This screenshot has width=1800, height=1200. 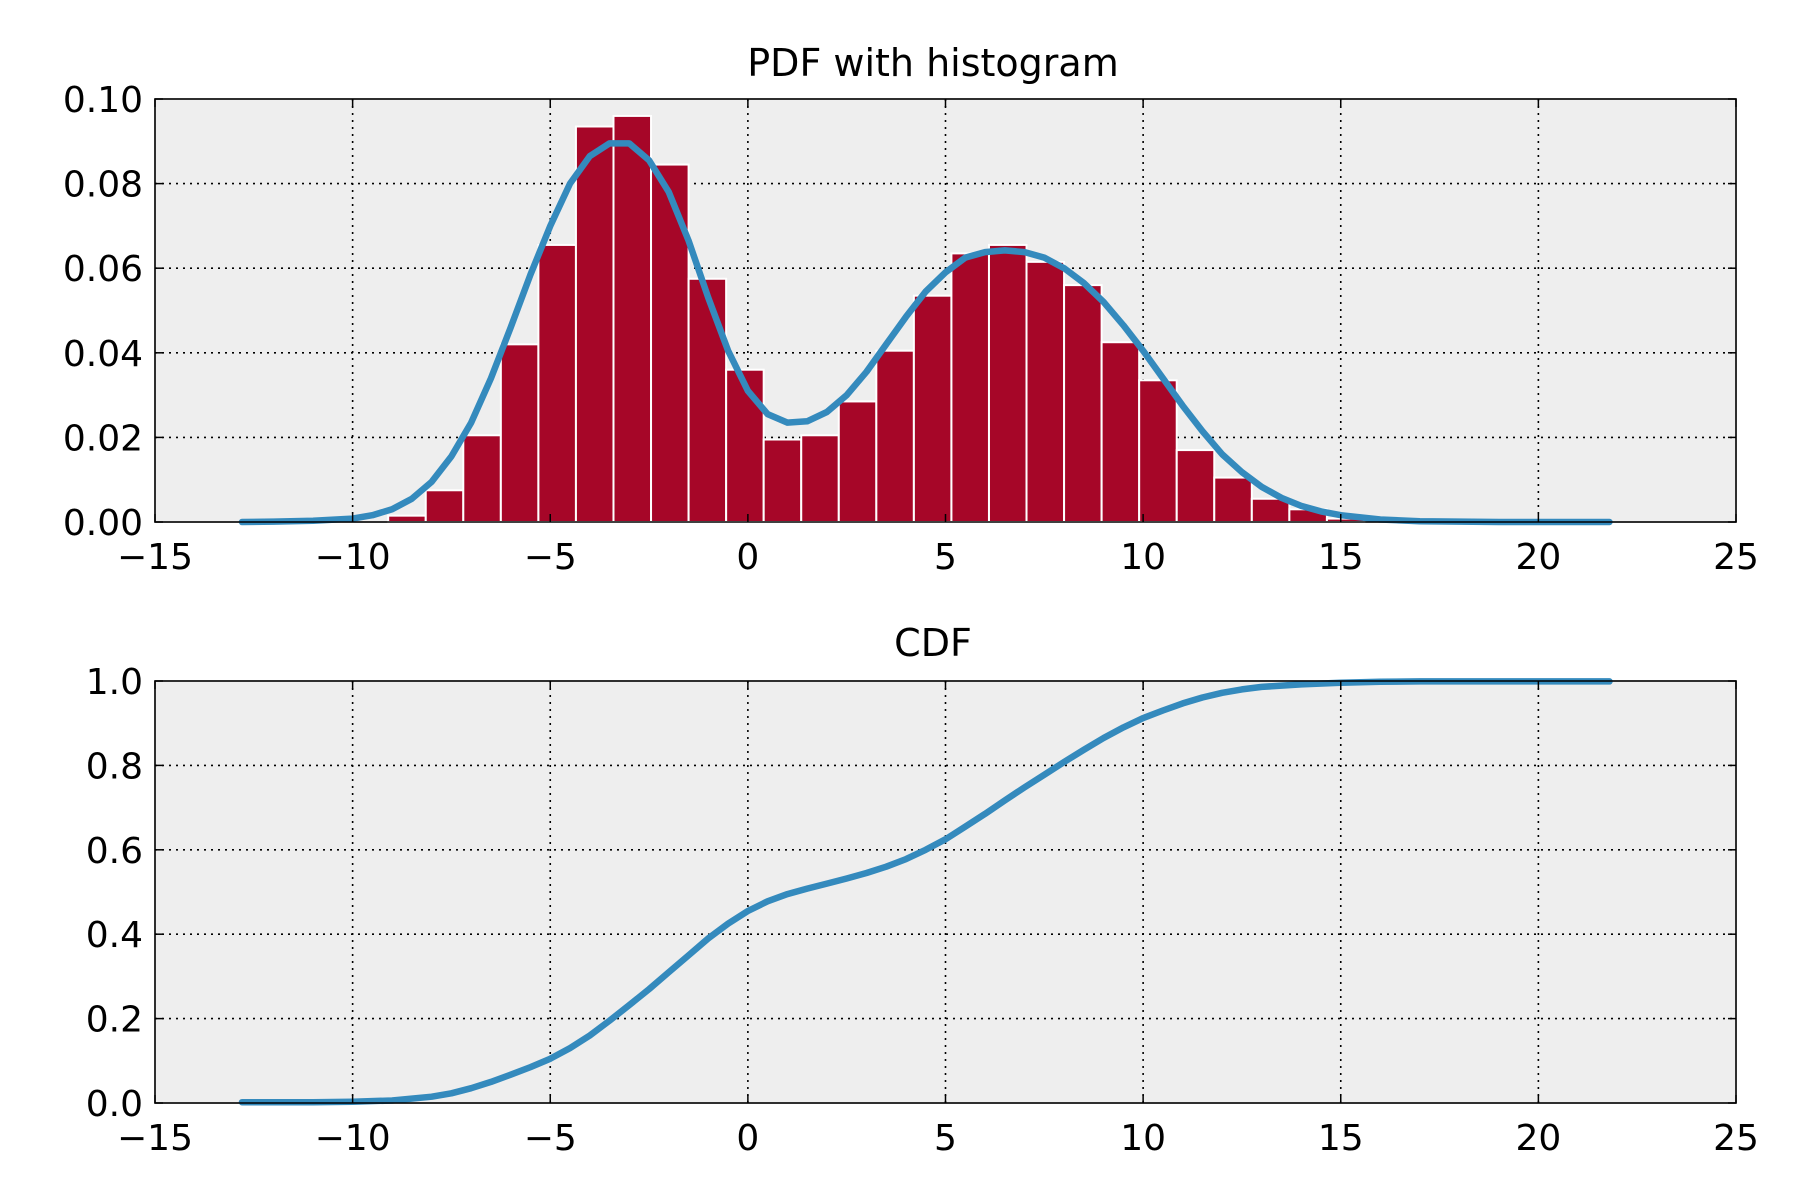 I want to click on y-tick-label: 0.08, so click(x=103, y=185).